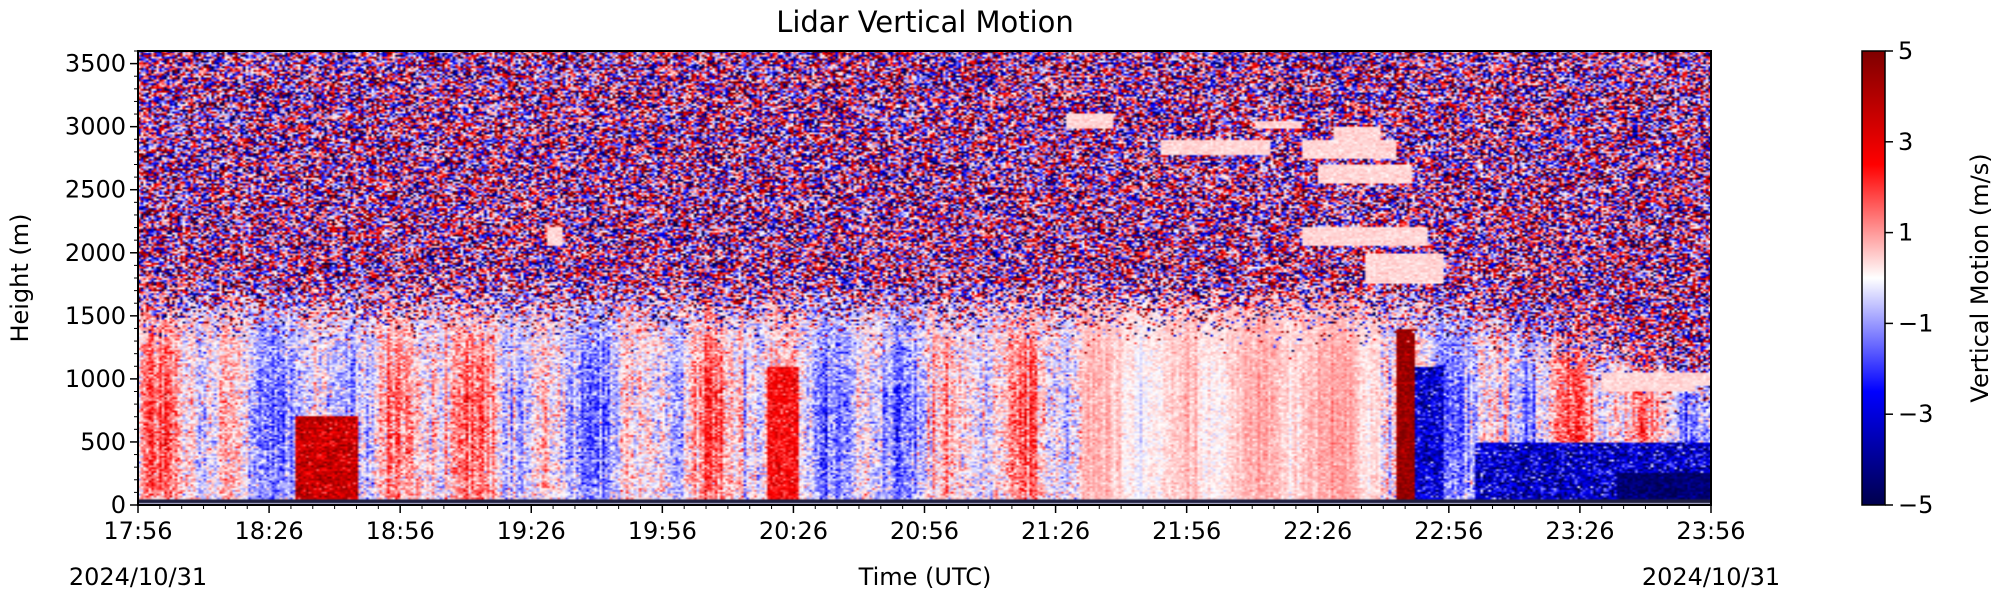 The image size is (2000, 600). Describe the element at coordinates (1905, 142) in the screenshot. I see `colorbar-tick-label: 3` at that location.